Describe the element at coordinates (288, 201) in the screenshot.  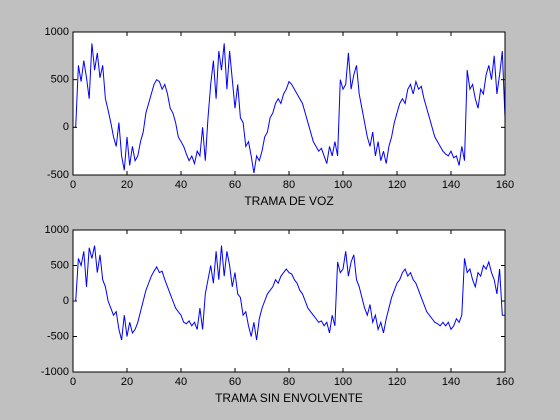
I see `x-axis-label: TRAMA DE VOZ` at that location.